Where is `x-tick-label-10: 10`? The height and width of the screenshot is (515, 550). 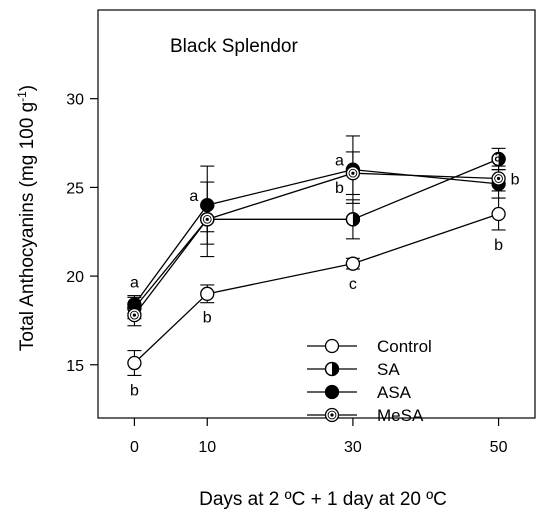
x-tick-label-10: 10 is located at coordinates (207, 447).